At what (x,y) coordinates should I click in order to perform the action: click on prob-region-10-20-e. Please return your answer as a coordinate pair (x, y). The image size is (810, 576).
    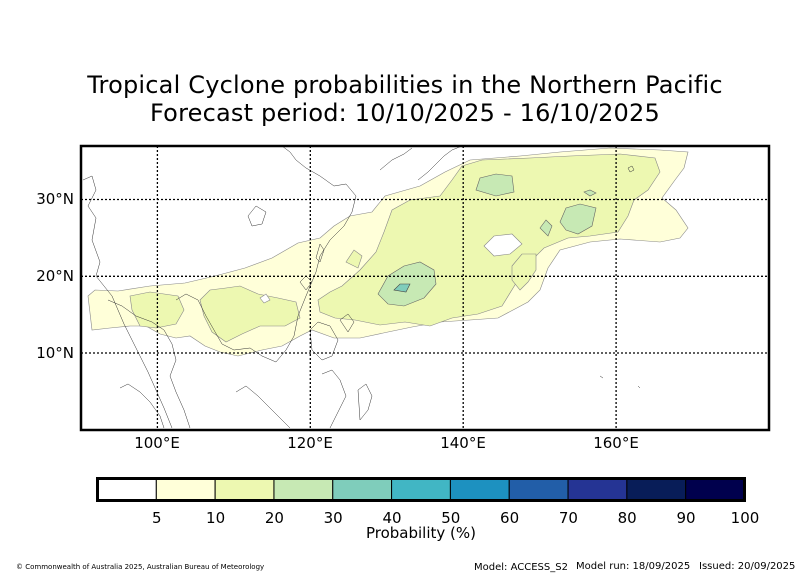
    Looking at the image, I should click on (354, 259).